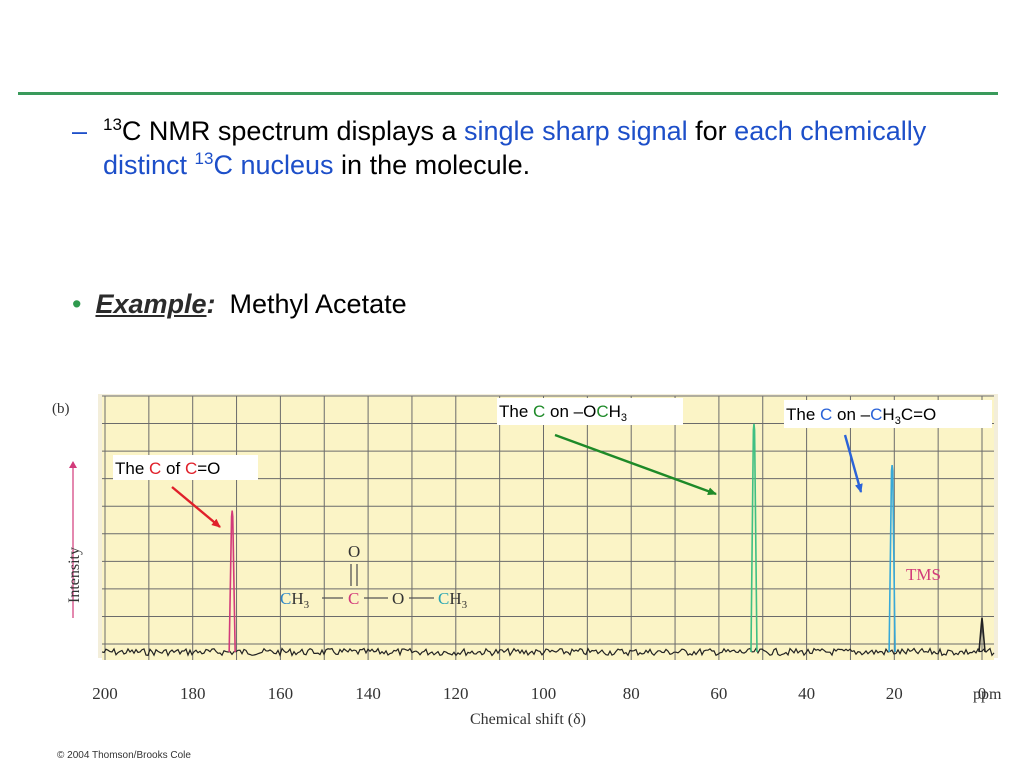 The image size is (1024, 773). Describe the element at coordinates (576, 131) in the screenshot. I see `highlight-text: single sharp signal` at that location.